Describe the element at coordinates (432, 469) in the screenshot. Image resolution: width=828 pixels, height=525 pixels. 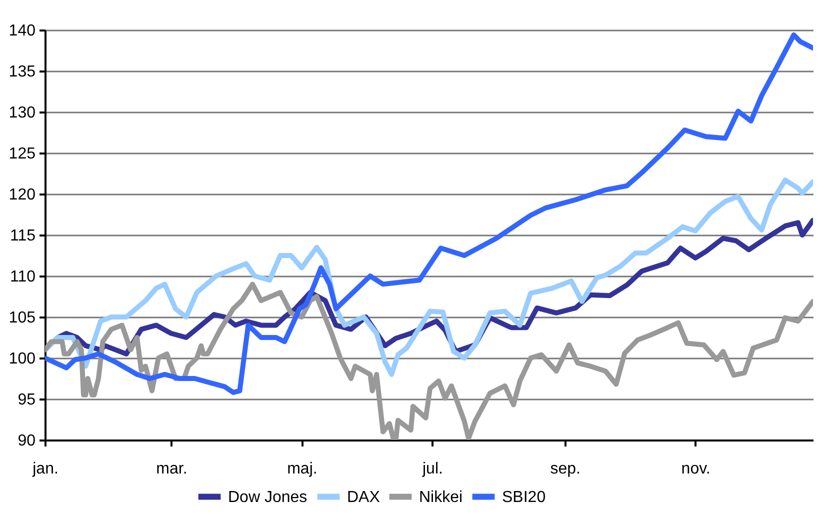
I see `x-tick-label: jul.` at that location.